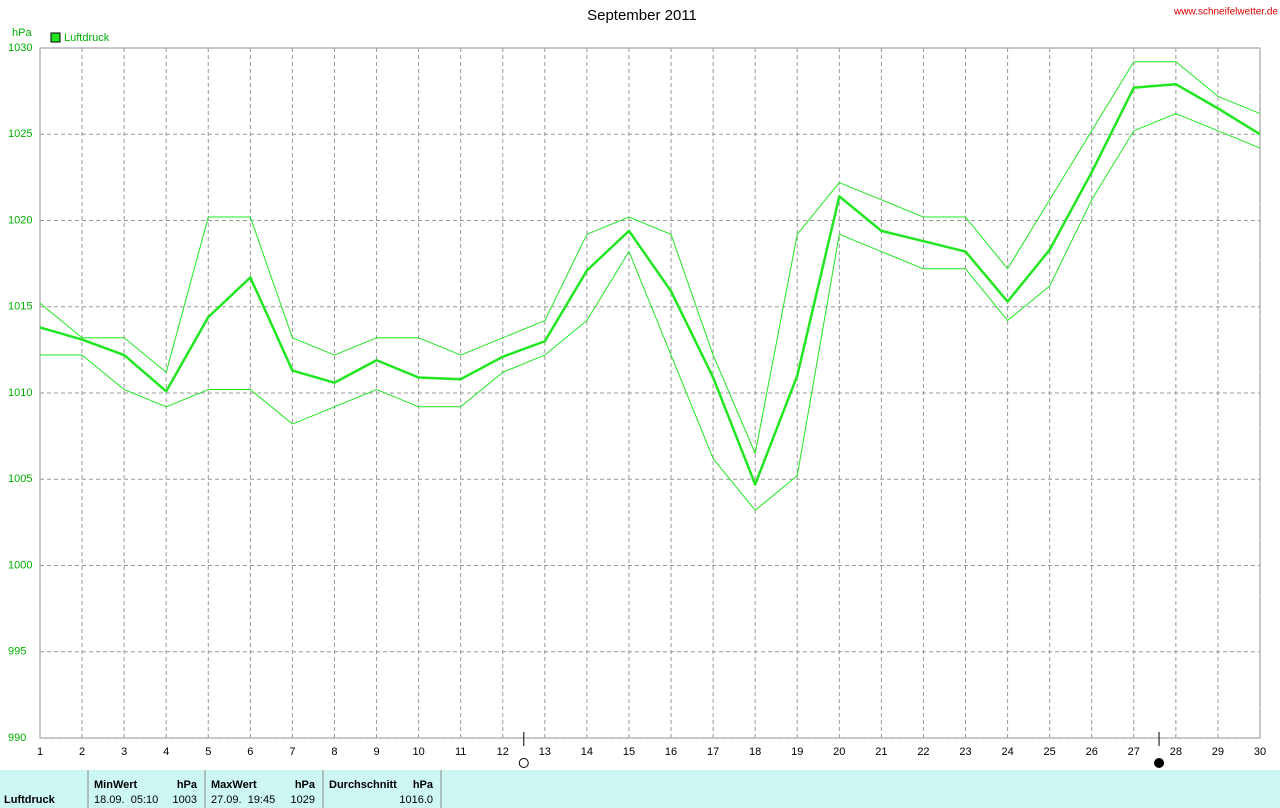 Image resolution: width=1280 pixels, height=808 pixels. I want to click on legend-label: Luftdruck, so click(87, 38).